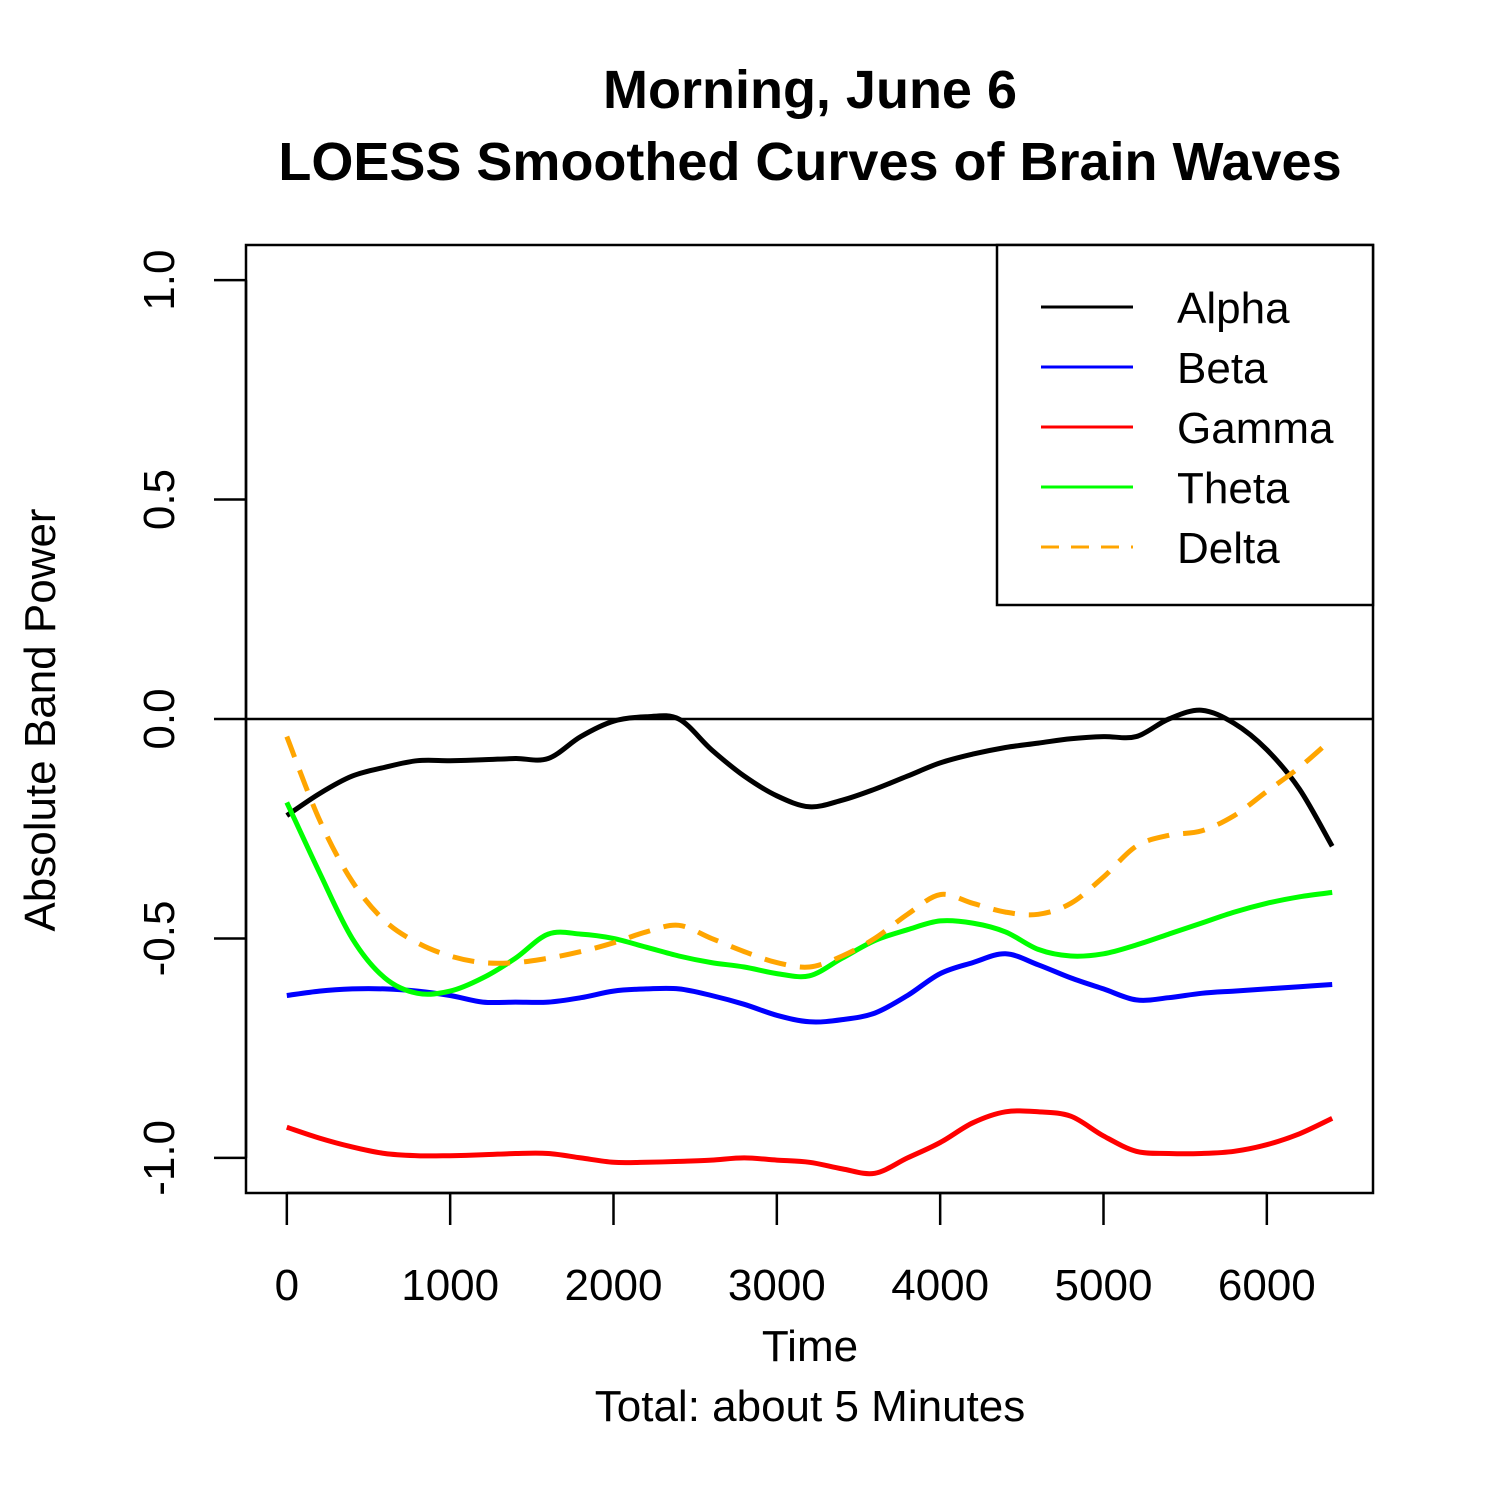 This screenshot has width=1500, height=1500. I want to click on y-tick-label: 0.5, so click(159, 499).